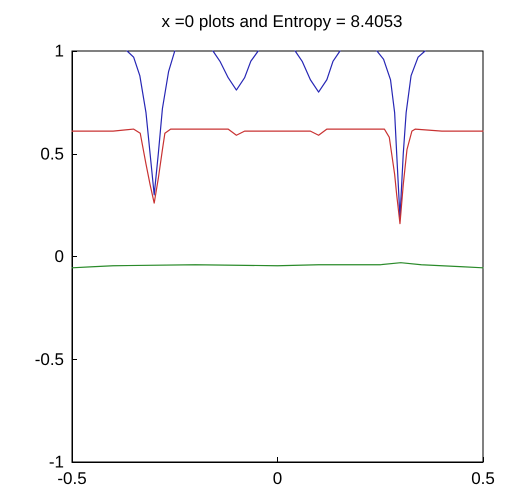 The width and height of the screenshot is (508, 502). I want to click on chart-title: x =0 plots and Entropy = 8.4053, so click(282, 21).